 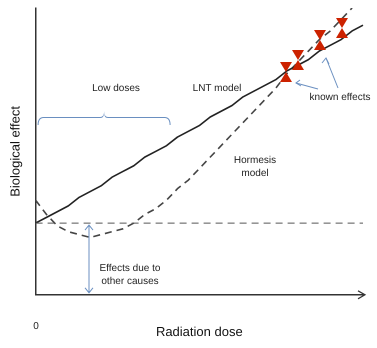 What do you see at coordinates (340, 97) in the screenshot?
I see `annotation: known effects` at bounding box center [340, 97].